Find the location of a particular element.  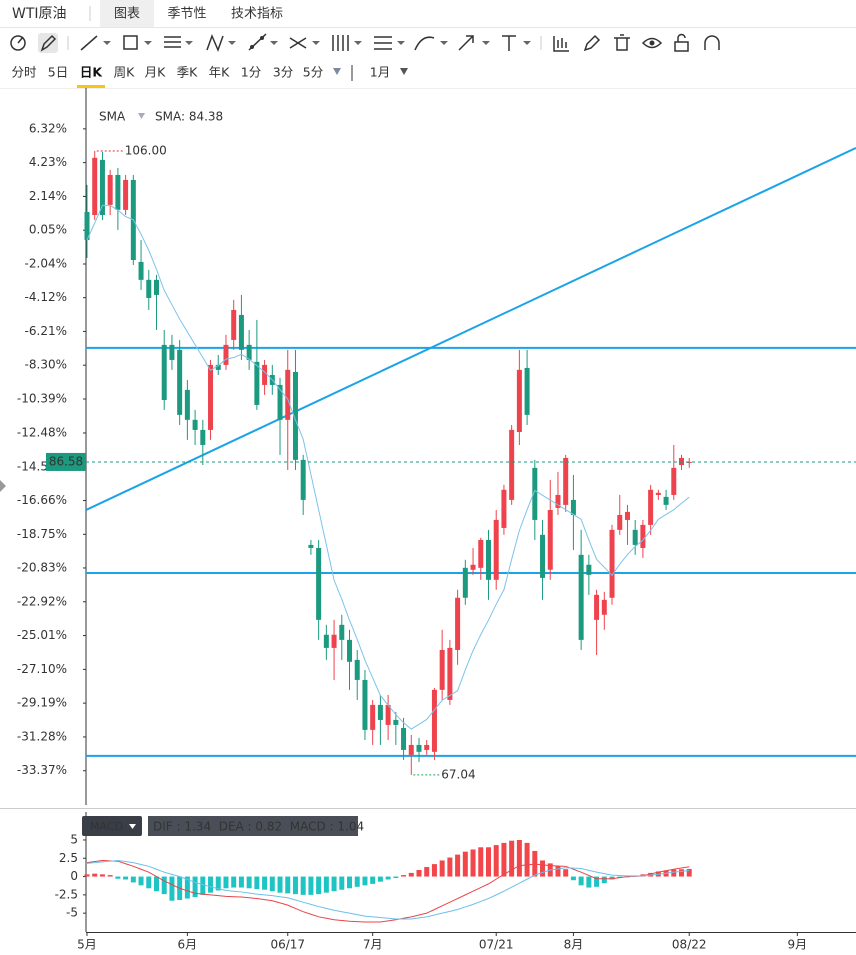

indicator-box is located at coordinates (112, 826).